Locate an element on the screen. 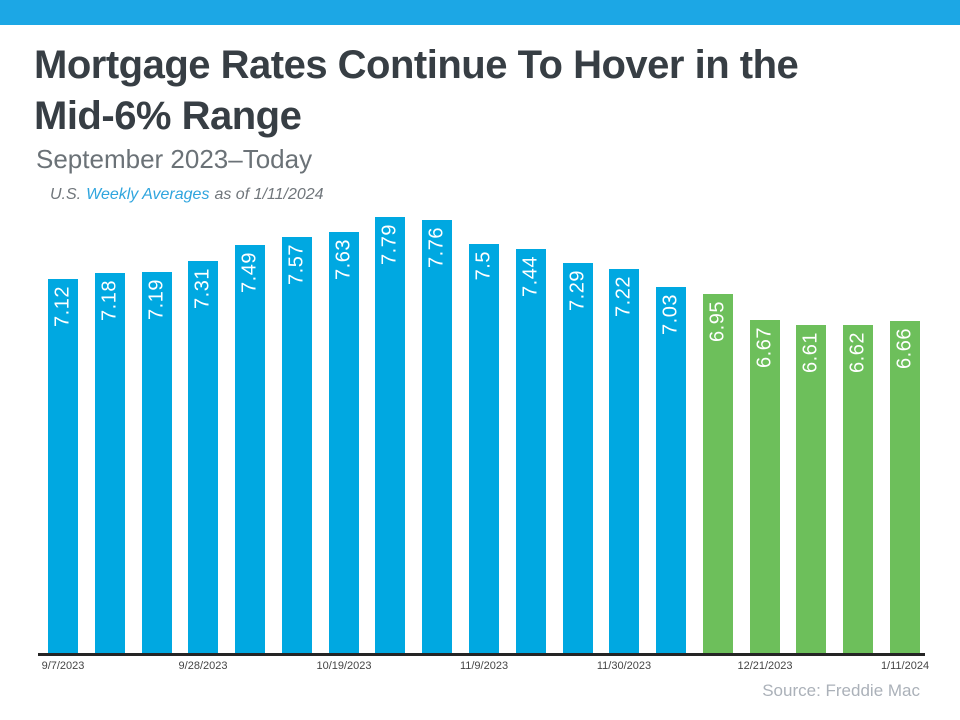 The image size is (960, 720). bar-value-label: 7.22 is located at coordinates (623, 296).